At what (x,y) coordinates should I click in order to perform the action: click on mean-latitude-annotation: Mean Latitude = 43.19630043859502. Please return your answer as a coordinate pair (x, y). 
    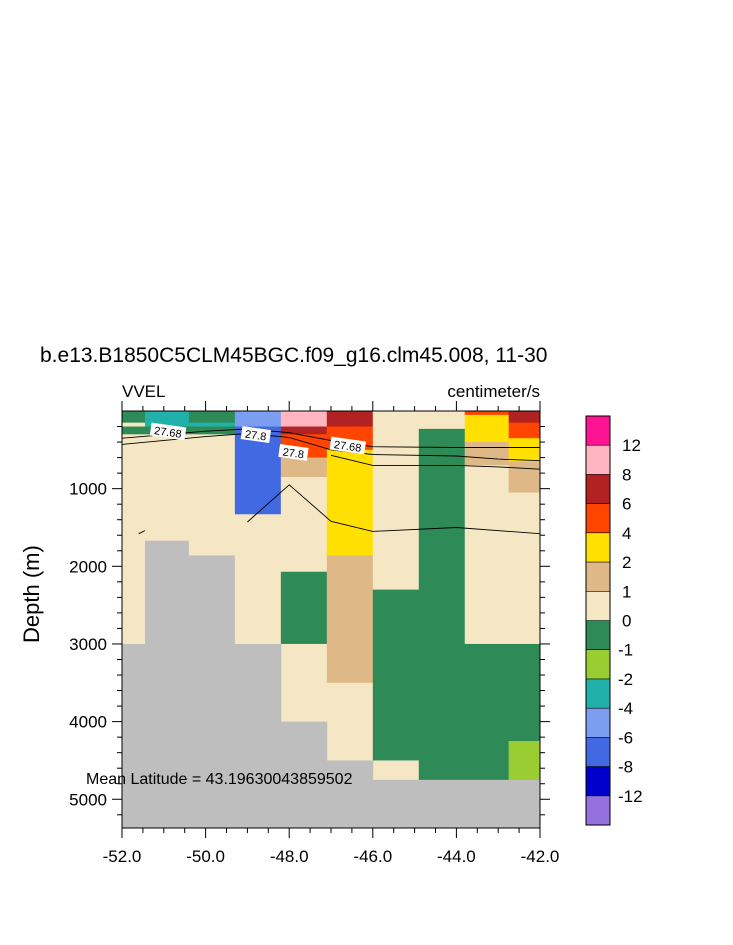
    Looking at the image, I should click on (219, 779).